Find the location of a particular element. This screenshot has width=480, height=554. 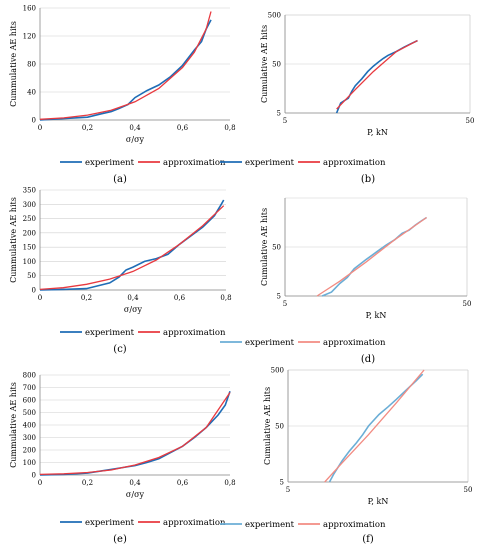

y-tick-label: 350 is located at coordinates (29, 191).